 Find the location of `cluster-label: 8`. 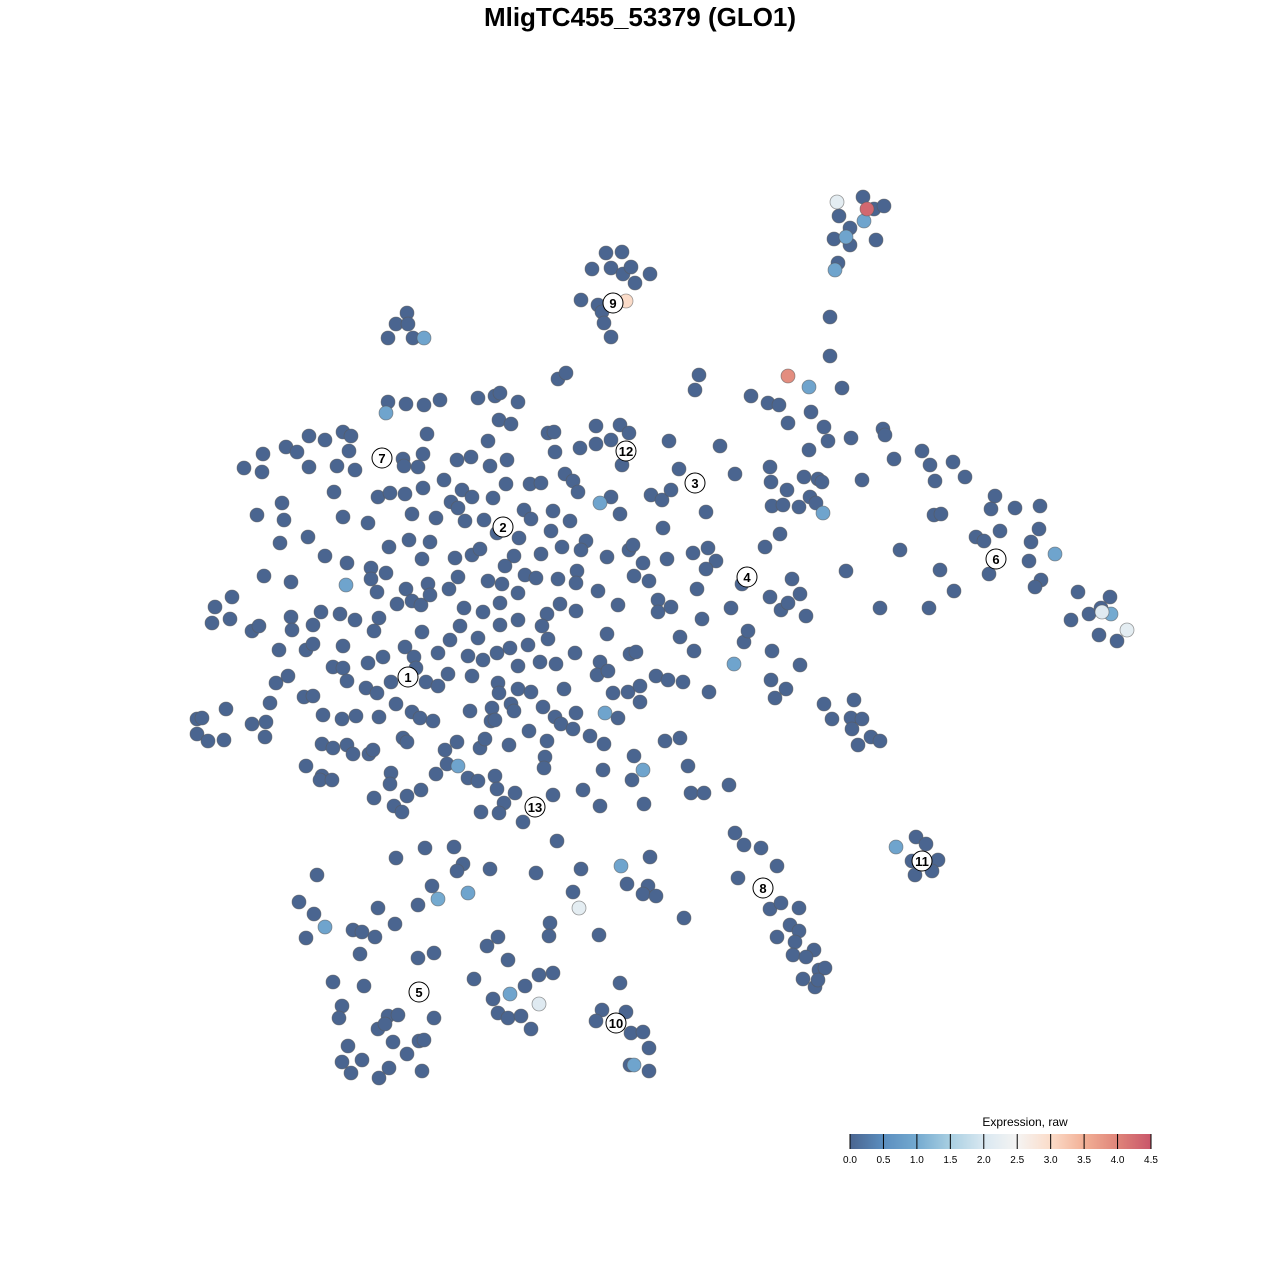

cluster-label: 8 is located at coordinates (763, 888).